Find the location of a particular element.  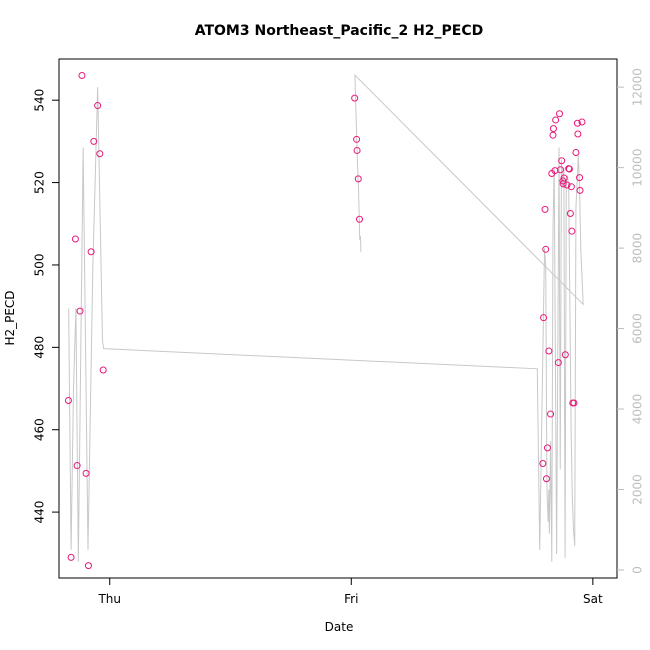

y2-tick-label: 10000 is located at coordinates (638, 168).